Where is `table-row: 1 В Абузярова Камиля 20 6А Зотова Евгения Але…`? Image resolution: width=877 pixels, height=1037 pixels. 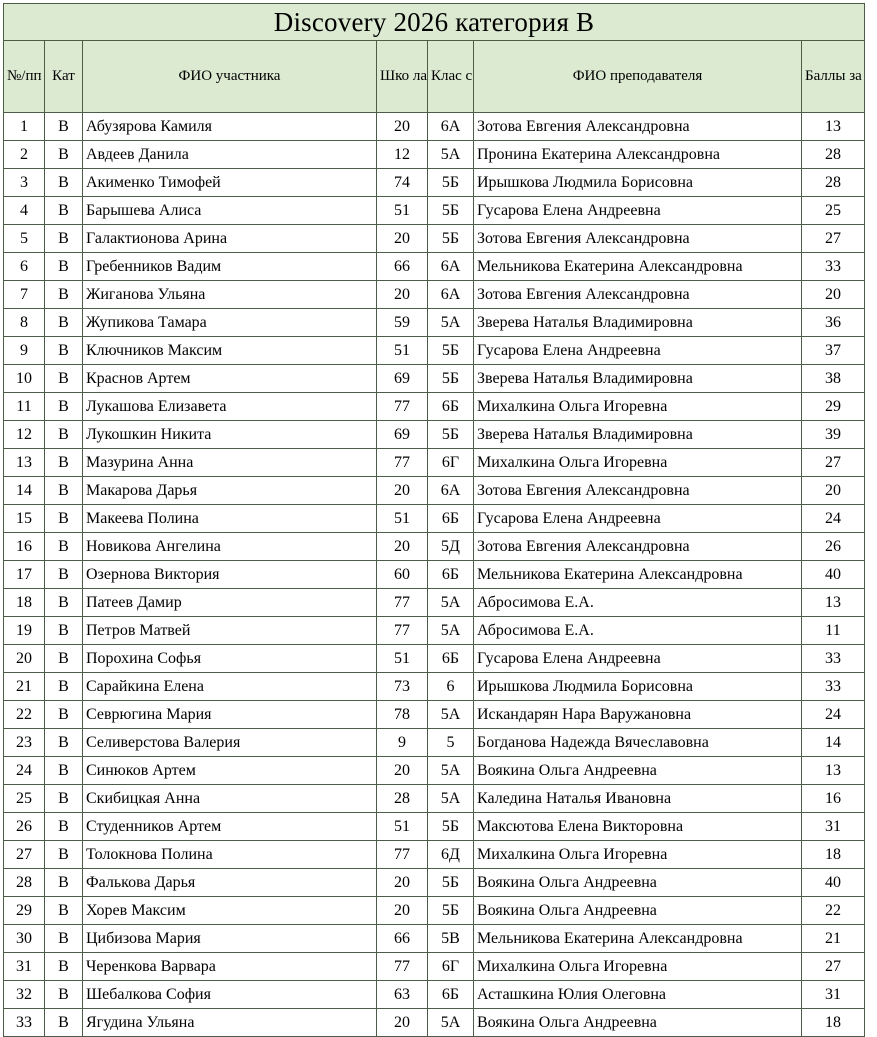
table-row: 1 В Абузярова Камиля 20 6А Зотова Евгения Але… is located at coordinates (434, 126).